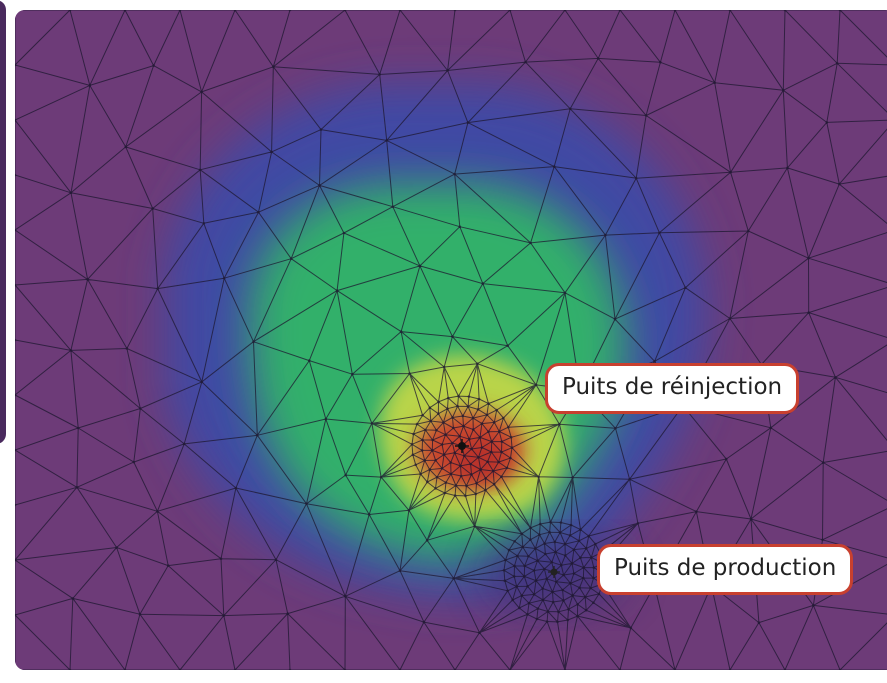  What do you see at coordinates (3, 222) in the screenshot?
I see `adjacent-panel-edge` at bounding box center [3, 222].